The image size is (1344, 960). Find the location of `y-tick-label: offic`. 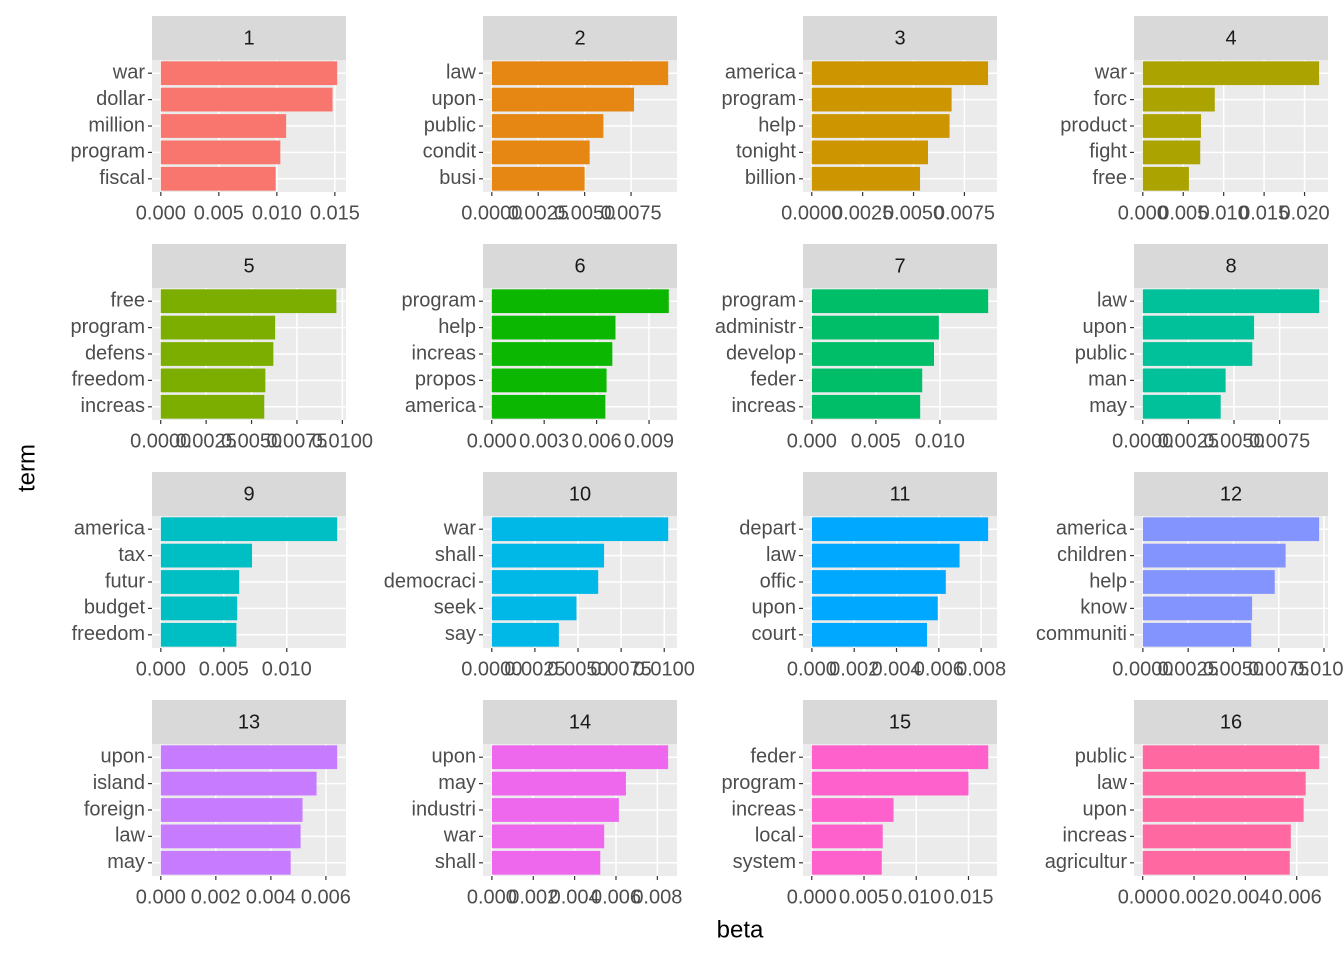

y-tick-label: offic is located at coordinates (778, 581).